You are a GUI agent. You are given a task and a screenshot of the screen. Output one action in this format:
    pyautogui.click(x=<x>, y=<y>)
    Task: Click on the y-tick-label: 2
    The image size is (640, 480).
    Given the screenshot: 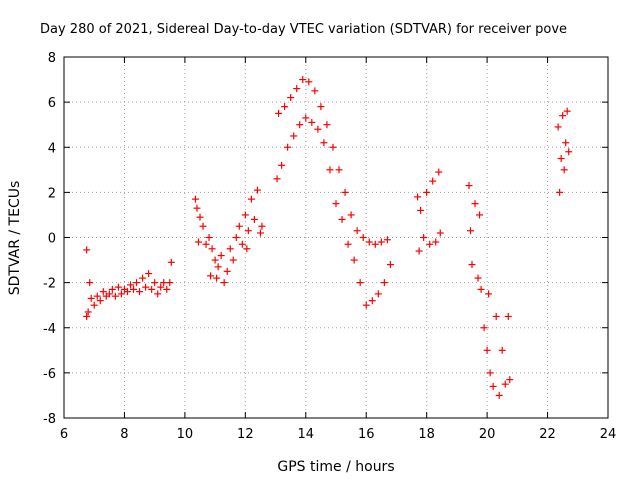 What is the action you would take?
    pyautogui.click(x=52, y=193)
    